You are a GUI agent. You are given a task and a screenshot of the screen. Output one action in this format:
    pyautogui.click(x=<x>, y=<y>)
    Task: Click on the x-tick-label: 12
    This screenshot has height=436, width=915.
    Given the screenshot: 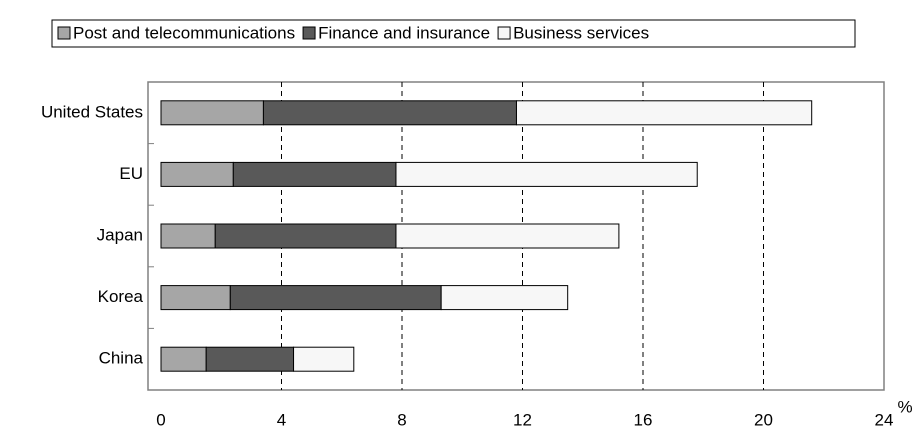 What is the action you would take?
    pyautogui.click(x=522, y=419)
    